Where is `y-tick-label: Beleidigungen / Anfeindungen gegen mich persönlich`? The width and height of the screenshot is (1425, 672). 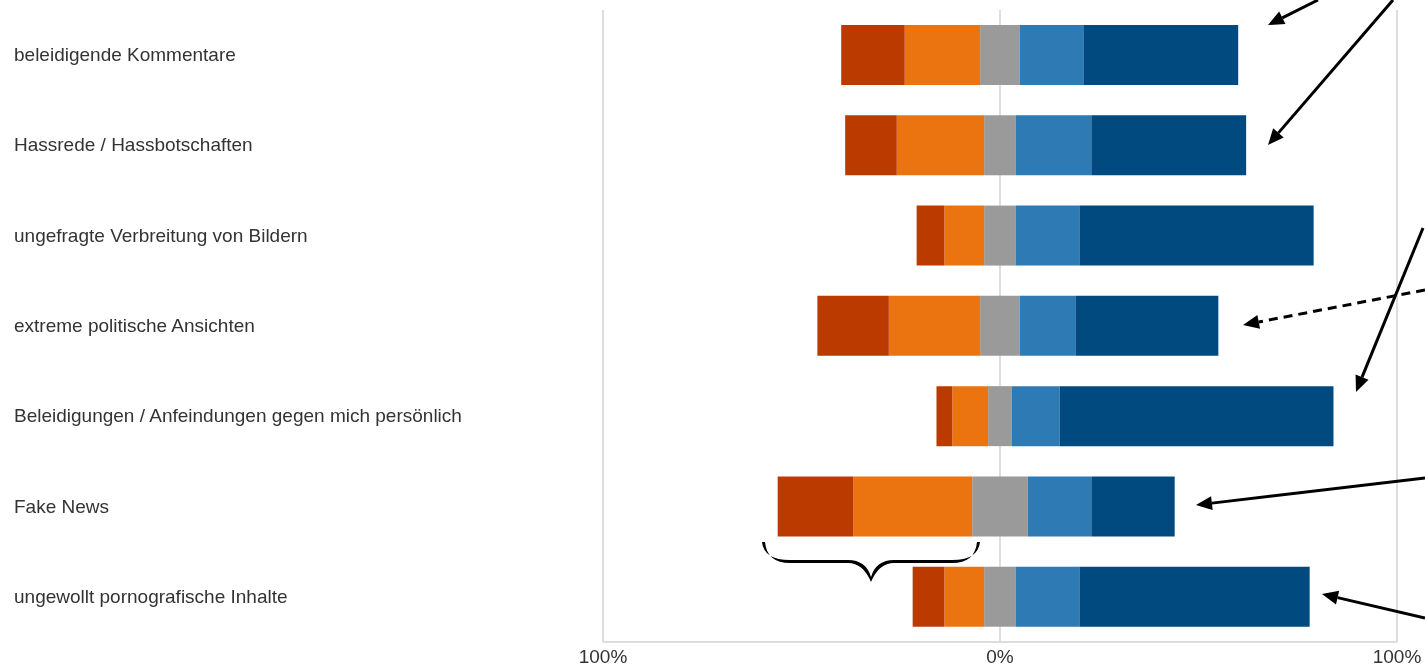
y-tick-label: Beleidigungen / Anfeindungen gegen mich persönlich is located at coordinates (238, 416).